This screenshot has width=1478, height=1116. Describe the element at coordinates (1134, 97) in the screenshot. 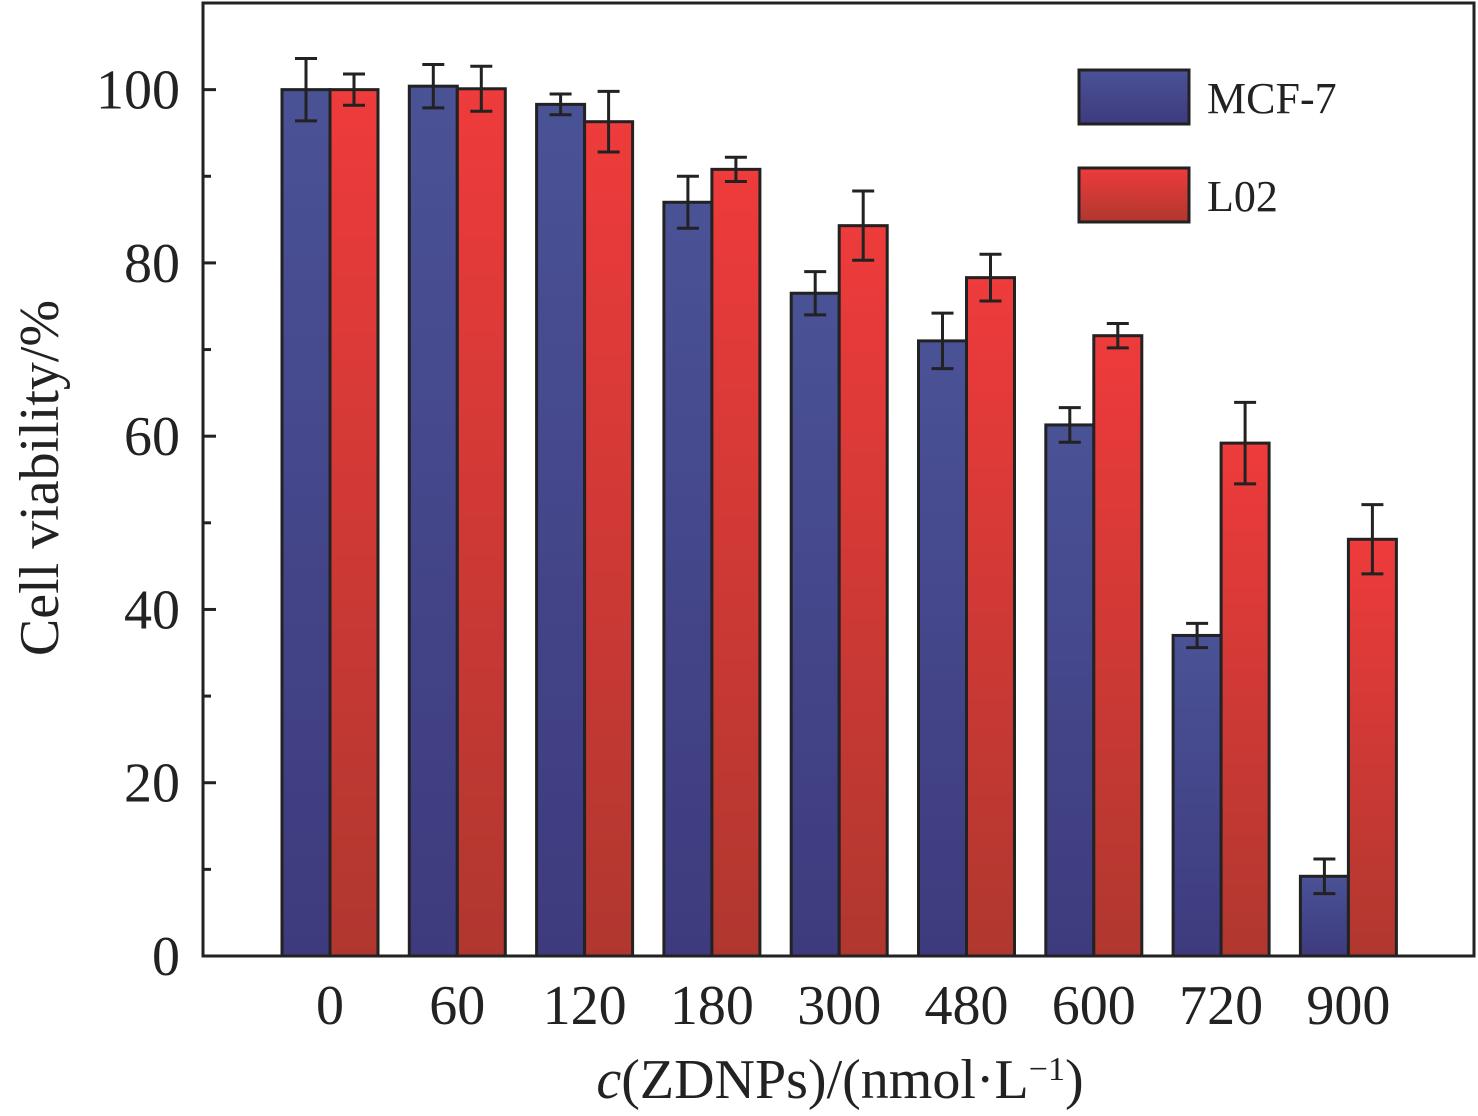

I see `legend-swatch-mcf7` at that location.